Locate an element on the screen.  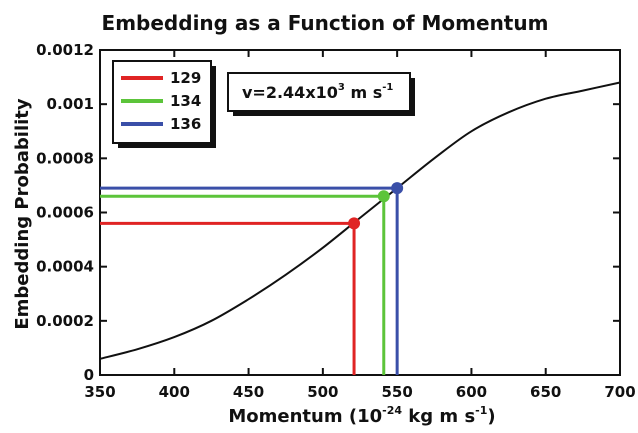
y-tick-label: 0.001 is located at coordinates (70, 104).